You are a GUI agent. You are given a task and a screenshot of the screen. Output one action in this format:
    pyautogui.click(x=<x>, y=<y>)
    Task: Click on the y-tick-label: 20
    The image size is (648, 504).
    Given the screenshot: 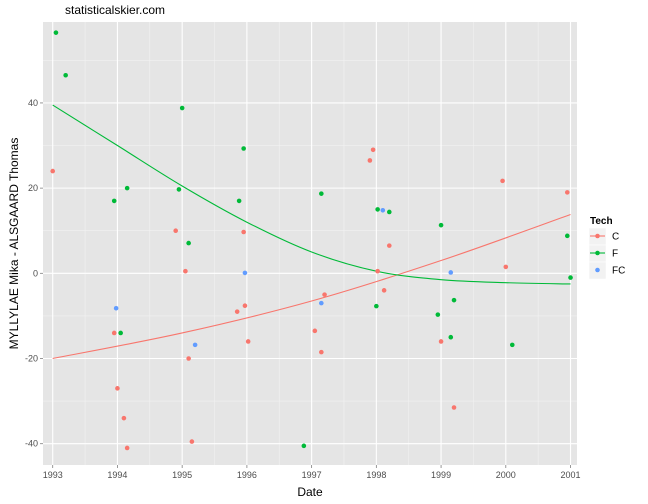 What is the action you would take?
    pyautogui.click(x=33, y=188)
    